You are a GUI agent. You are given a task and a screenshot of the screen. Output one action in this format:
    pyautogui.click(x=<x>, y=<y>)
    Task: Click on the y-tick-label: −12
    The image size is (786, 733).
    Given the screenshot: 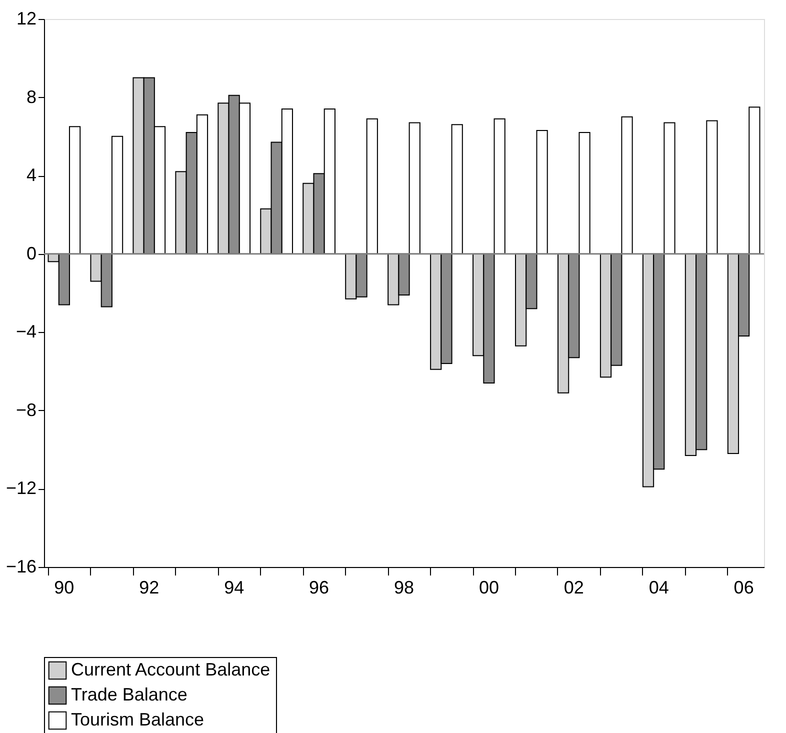 What is the action you would take?
    pyautogui.click(x=21, y=488)
    